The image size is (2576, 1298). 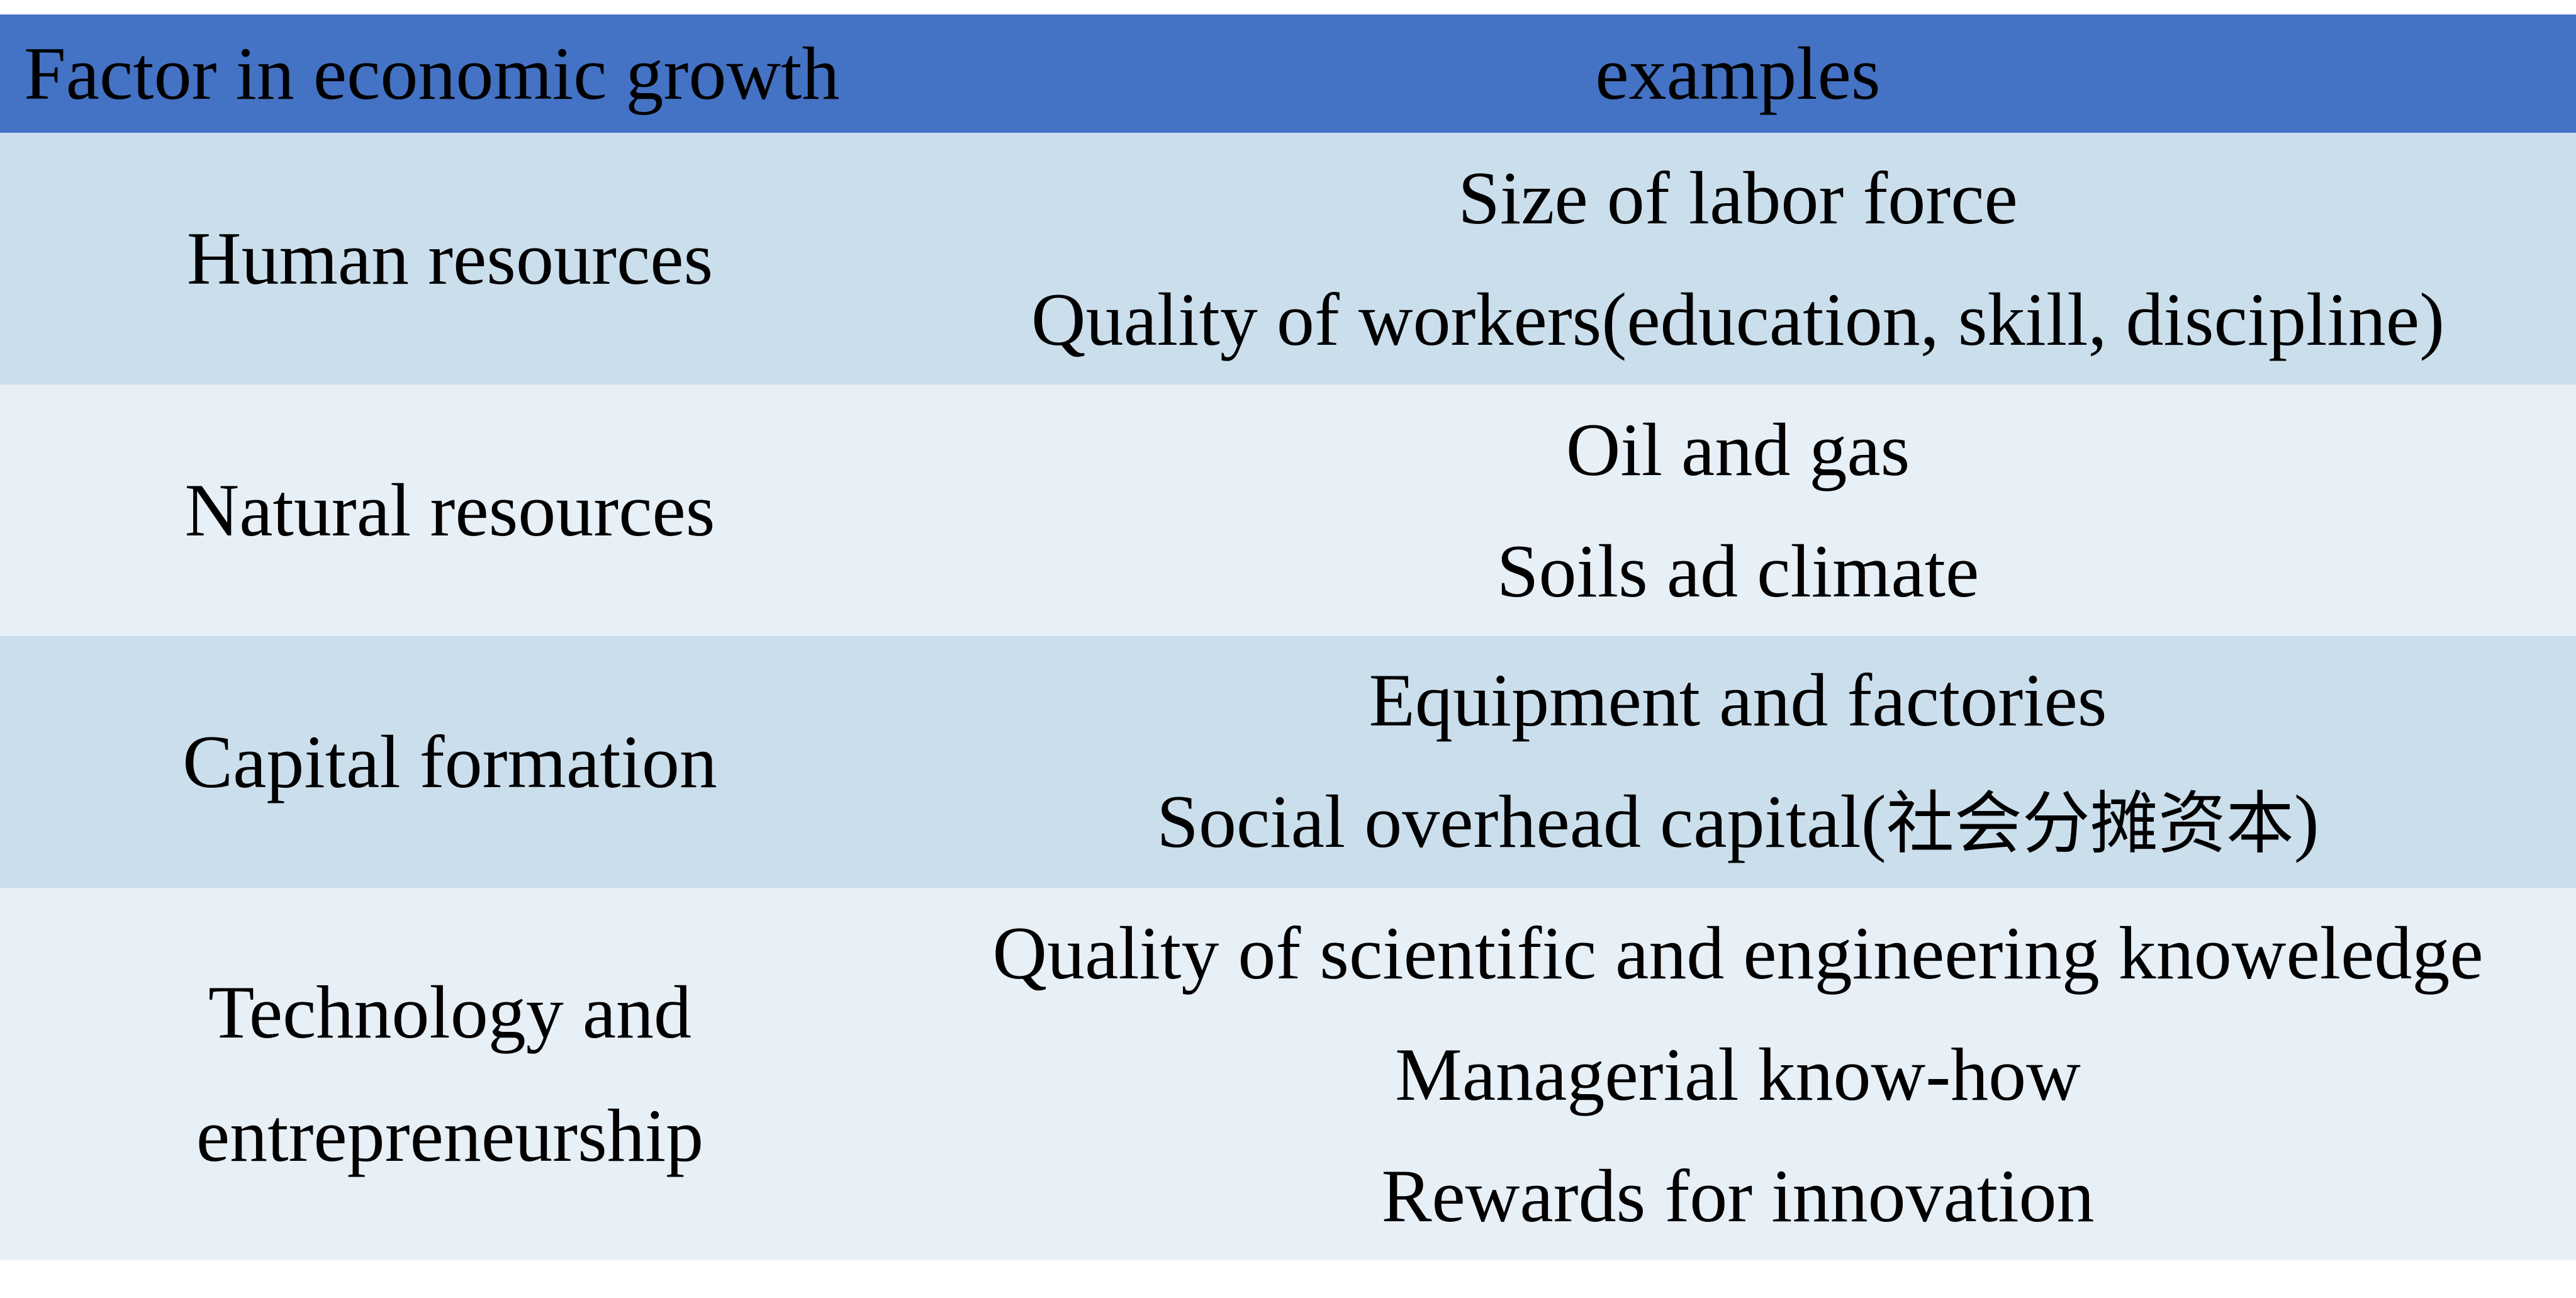 I want to click on header-factor-label: Factor in economic growth, so click(x=432, y=73).